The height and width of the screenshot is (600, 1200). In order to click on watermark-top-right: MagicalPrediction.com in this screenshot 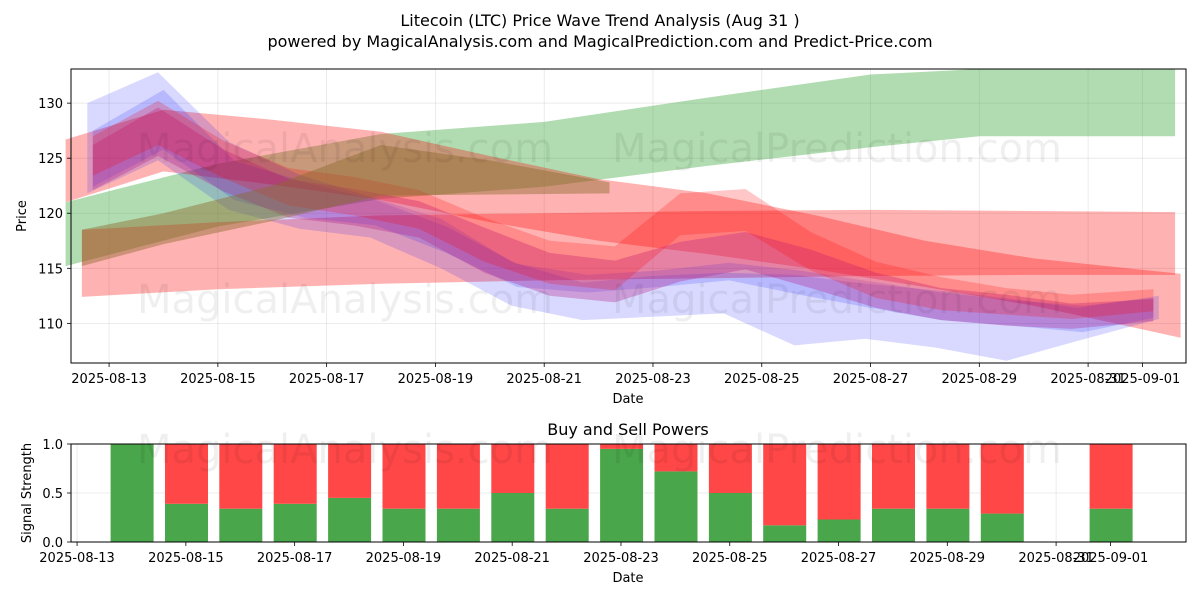, I will do `click(837, 149)`.